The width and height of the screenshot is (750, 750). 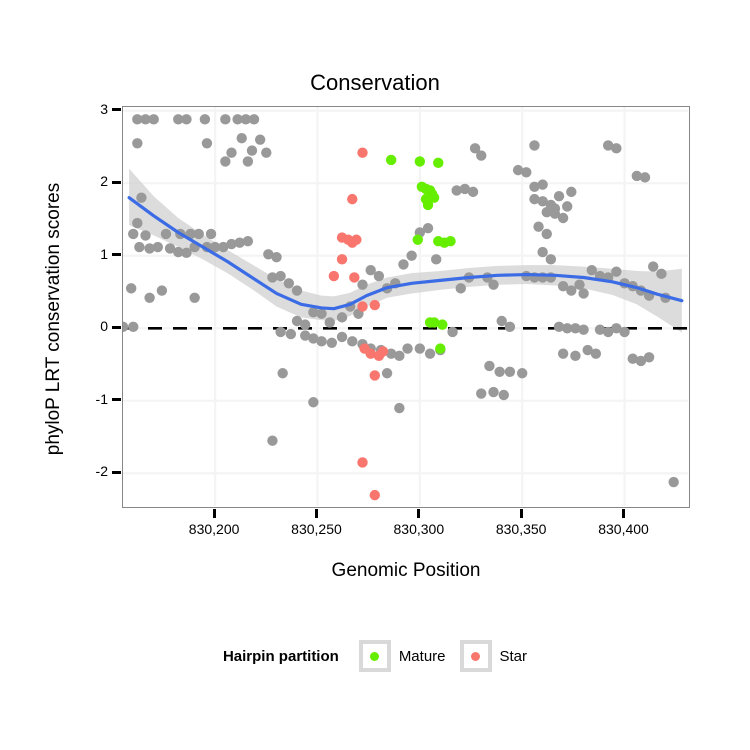 What do you see at coordinates (104, 181) in the screenshot?
I see `y-tick-label: 2` at bounding box center [104, 181].